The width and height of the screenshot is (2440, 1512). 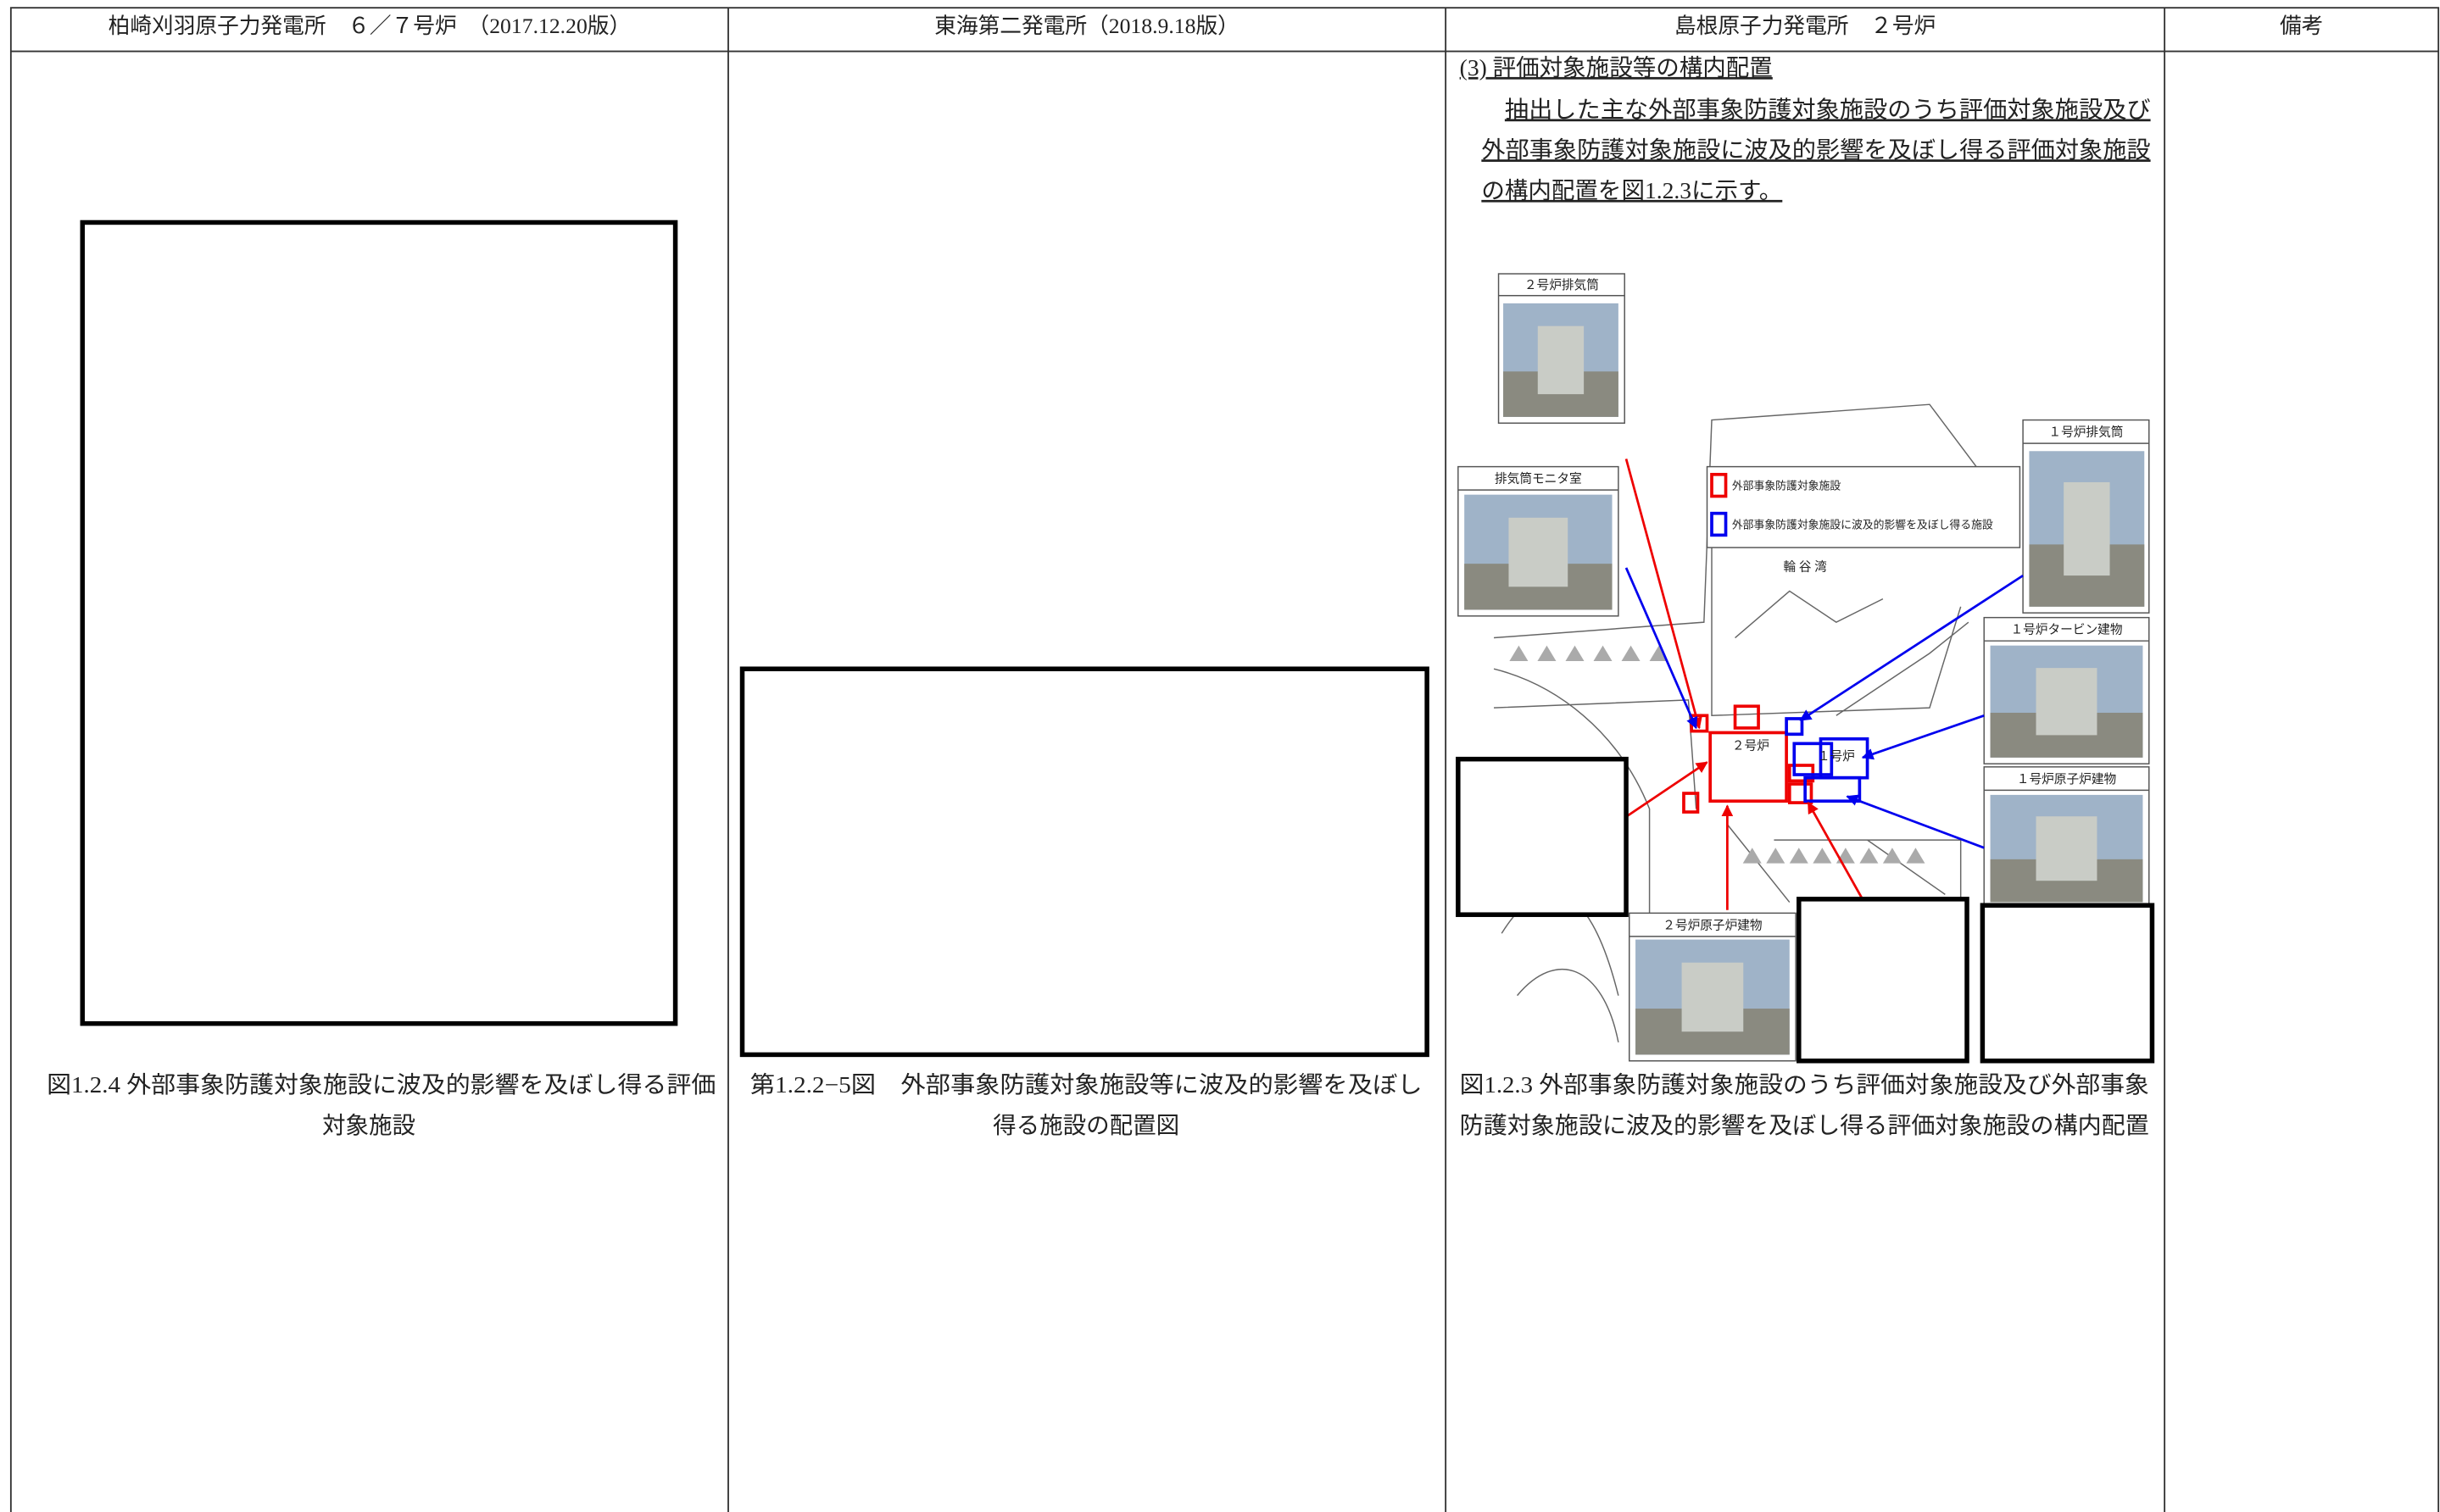 What do you see at coordinates (2301, 26) in the screenshot?
I see `header-cell: 備考` at bounding box center [2301, 26].